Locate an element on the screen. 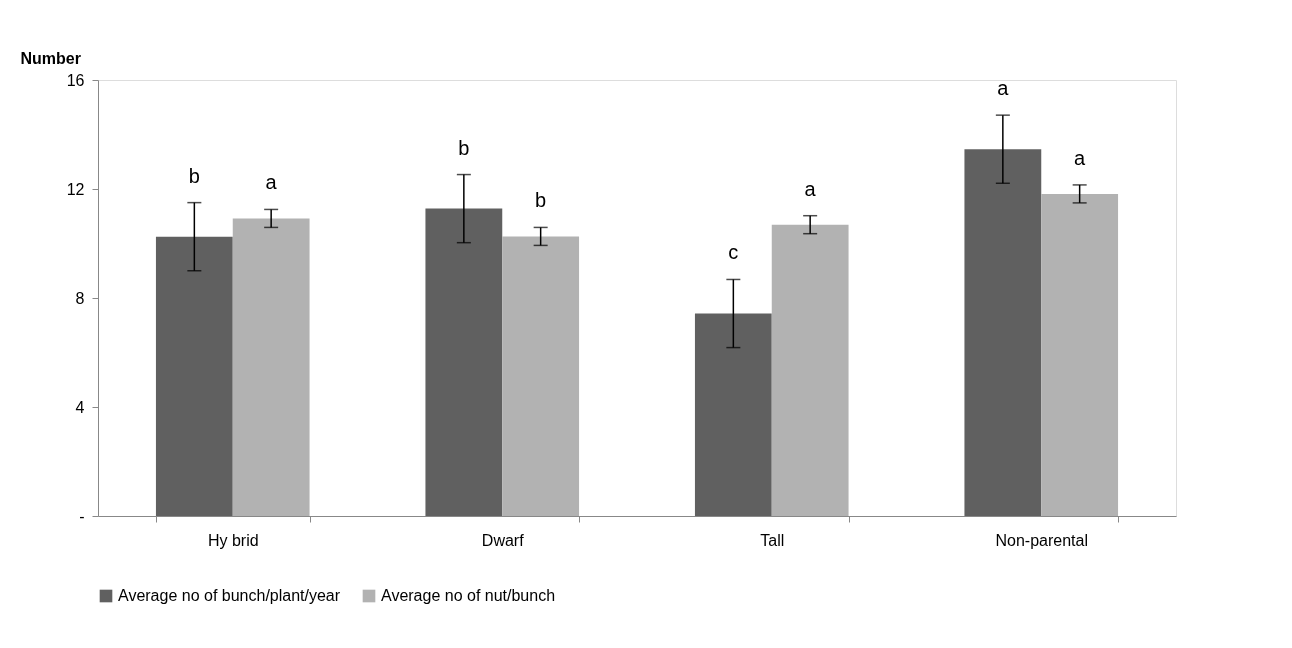 Image resolution: width=1292 pixels, height=648 pixels. x-tick-label: Hy brid is located at coordinates (233, 540).